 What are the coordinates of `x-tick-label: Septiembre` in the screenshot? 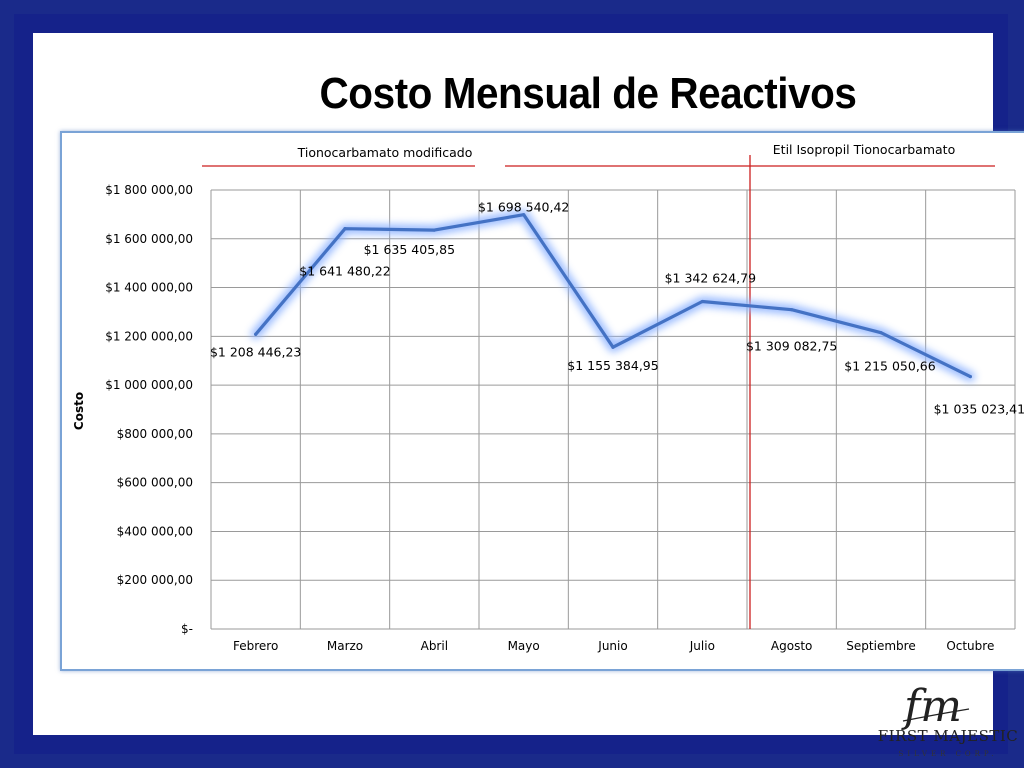 It's located at (880, 646).